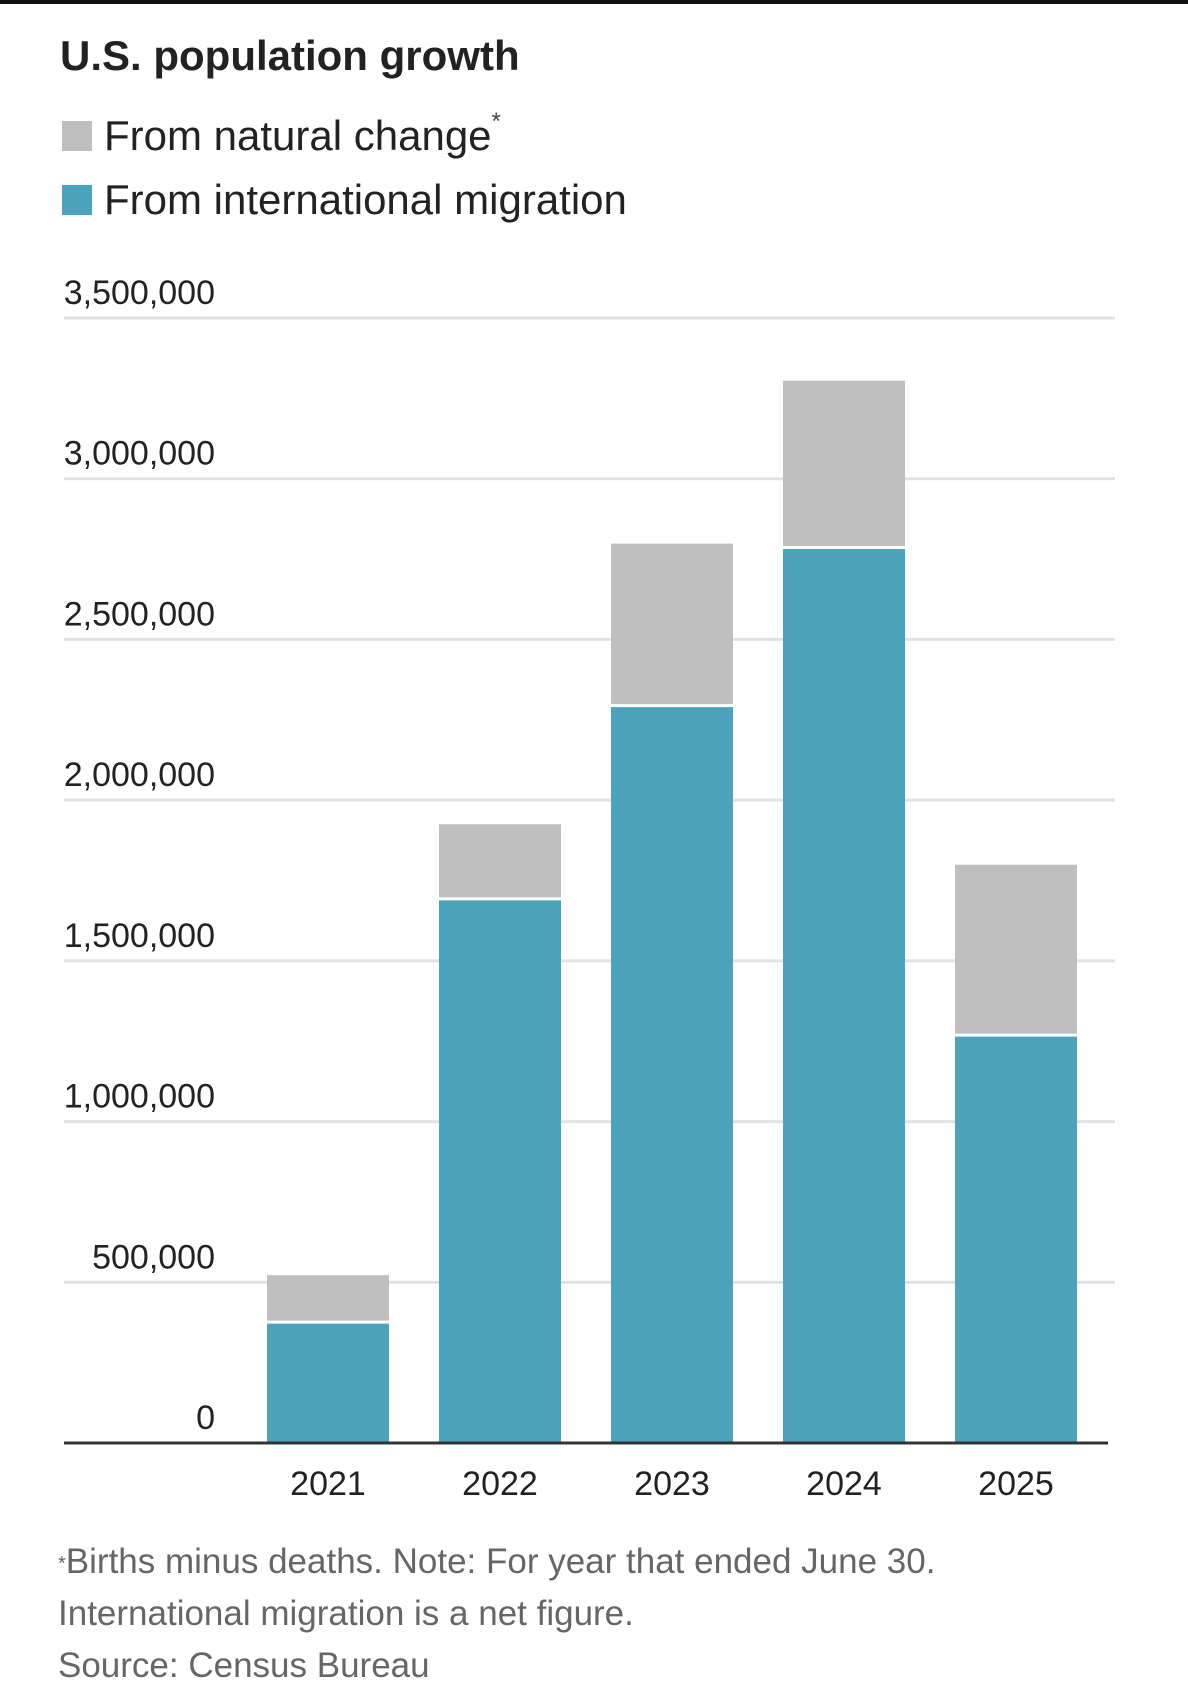  I want to click on y-tick-label: 500,000, so click(153, 1257).